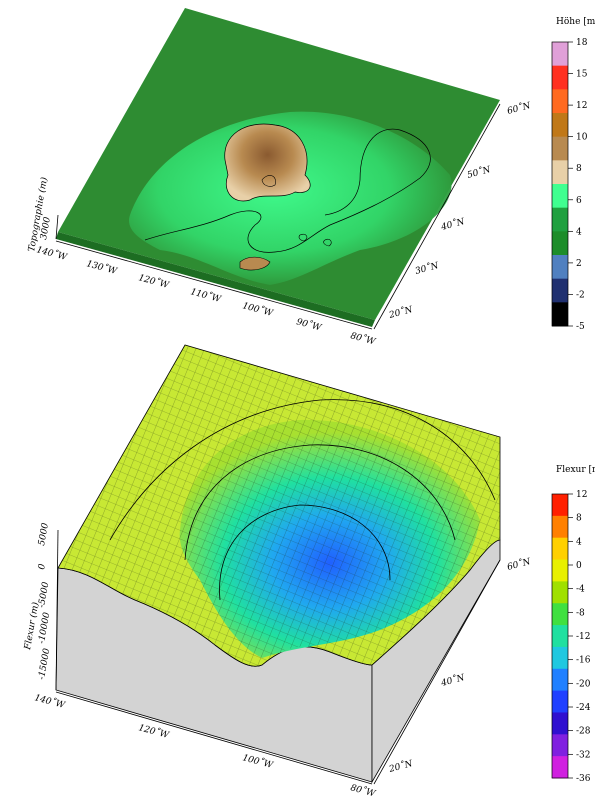  What do you see at coordinates (580, 295) in the screenshot?
I see `elevation-colorbar-tick-label: -2` at bounding box center [580, 295].